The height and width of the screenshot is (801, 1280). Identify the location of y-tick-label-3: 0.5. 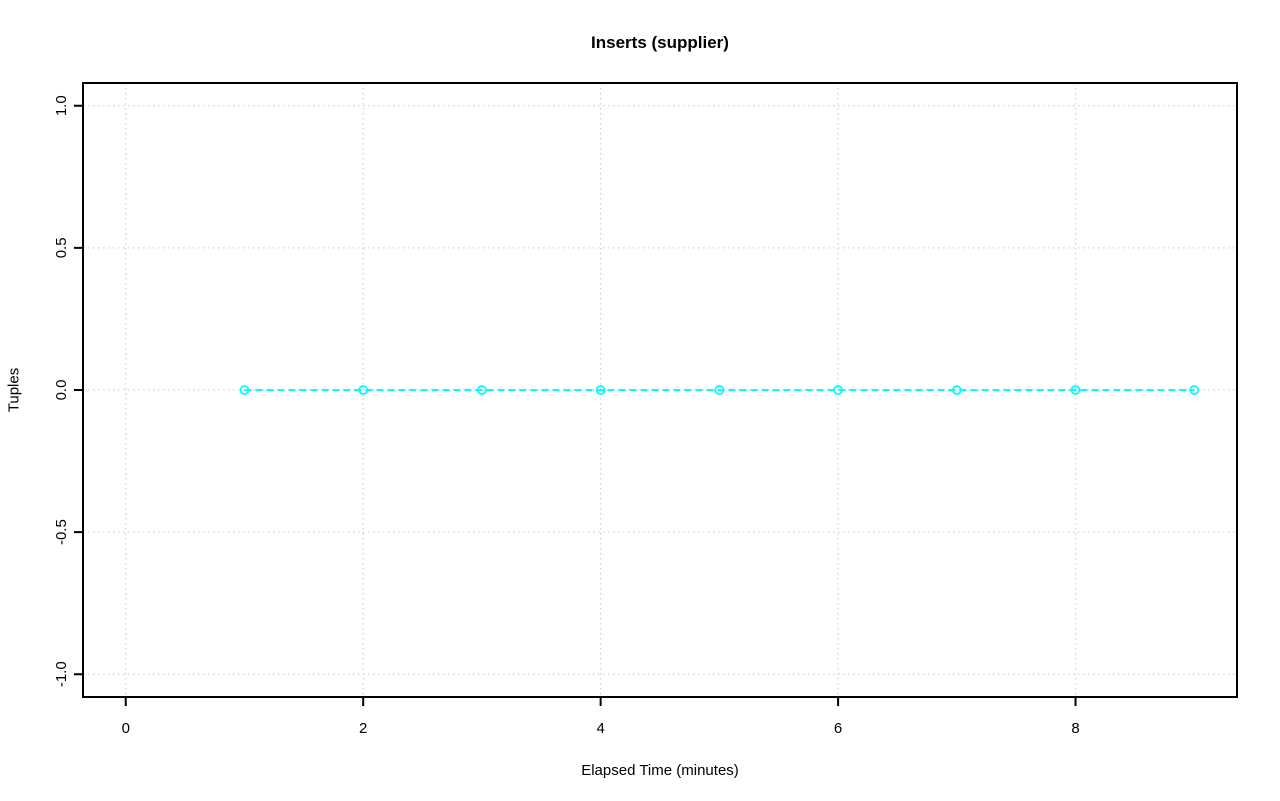
(61, 247).